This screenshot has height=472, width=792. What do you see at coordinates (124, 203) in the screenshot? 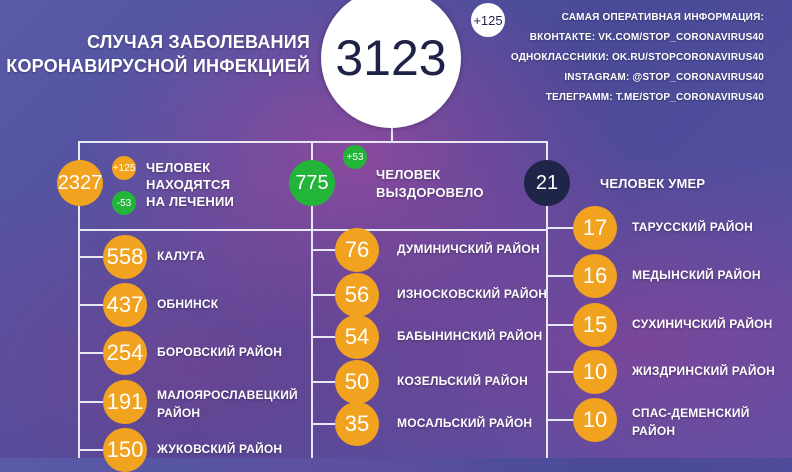
I see `treatment-minus: -53` at bounding box center [124, 203].